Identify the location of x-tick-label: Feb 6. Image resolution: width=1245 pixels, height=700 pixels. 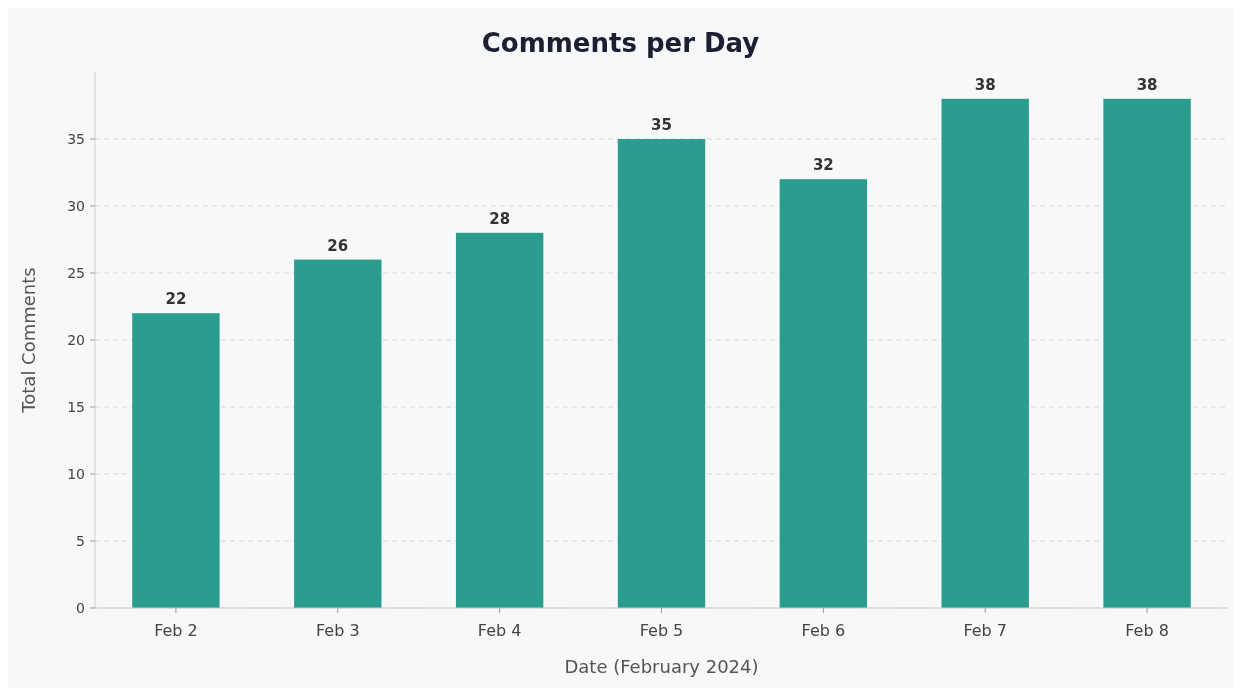
(823, 630).